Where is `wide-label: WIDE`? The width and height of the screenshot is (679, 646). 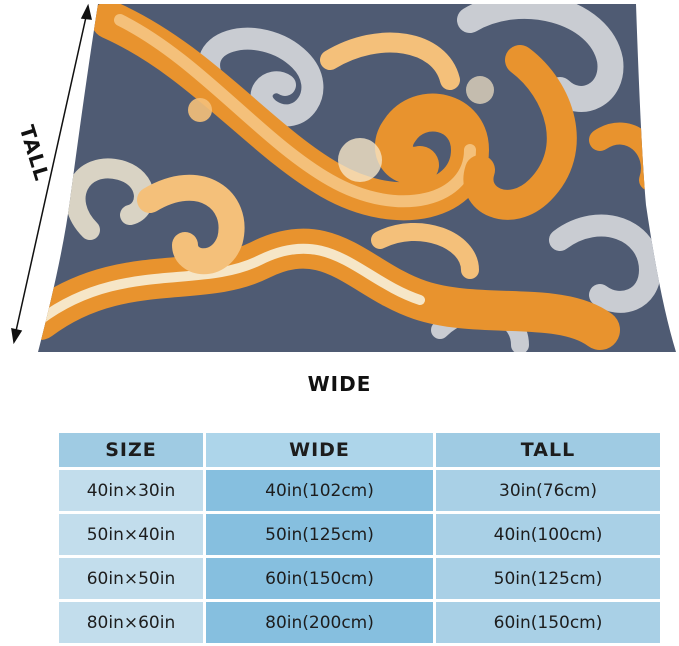 wide-label: WIDE is located at coordinates (339, 384).